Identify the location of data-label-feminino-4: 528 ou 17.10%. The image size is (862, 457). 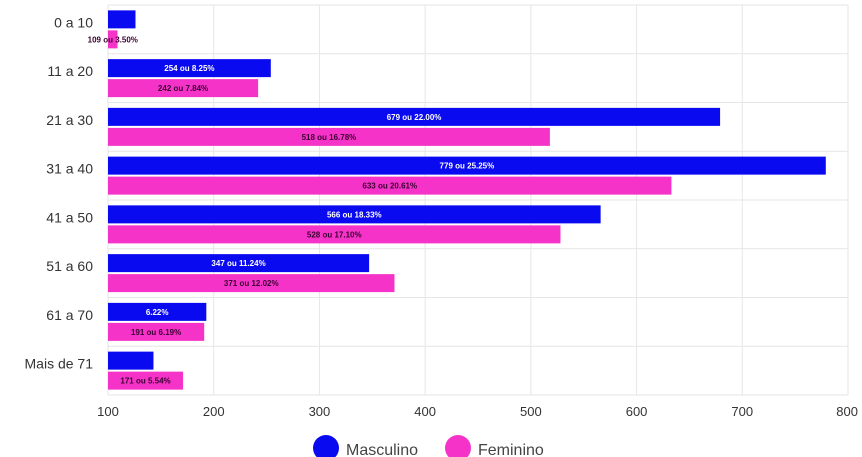
(334, 234).